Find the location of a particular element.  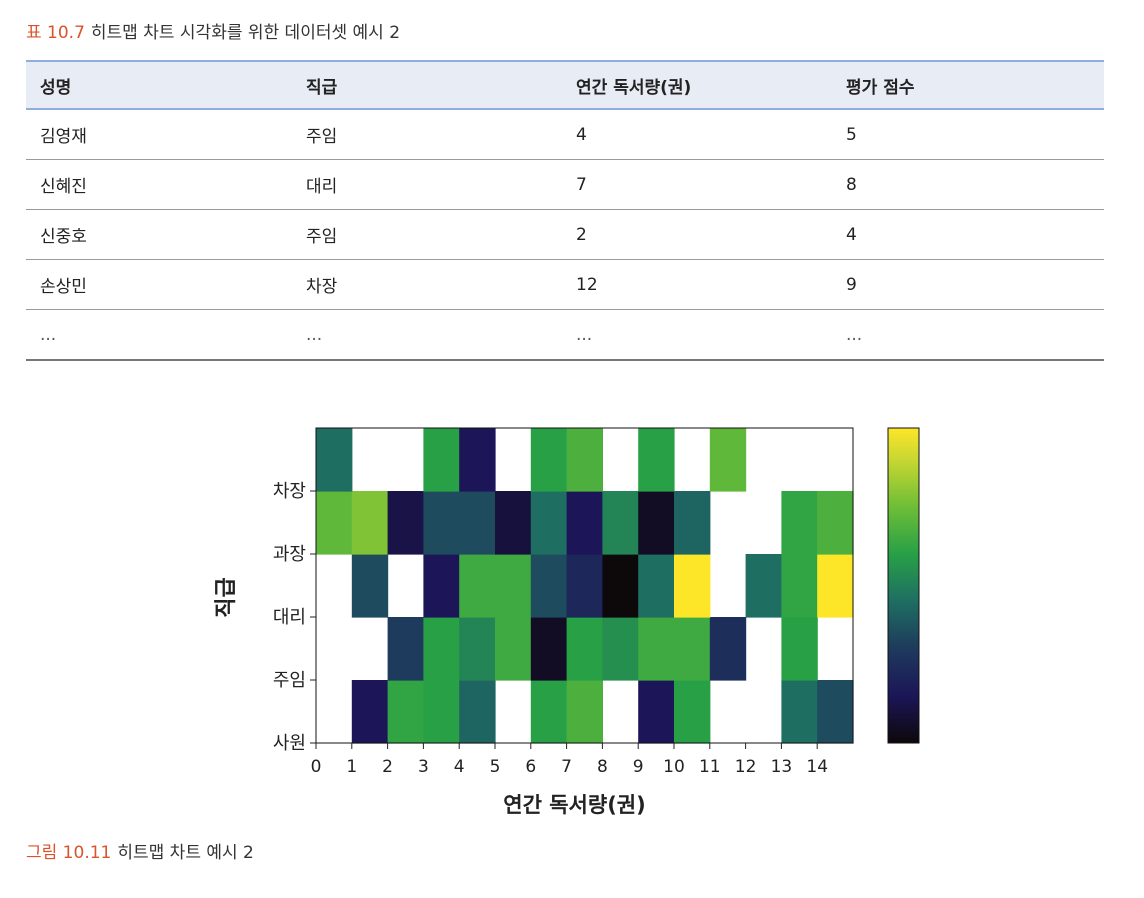

x-axis-label: 연간 독서량(권) is located at coordinates (574, 805).